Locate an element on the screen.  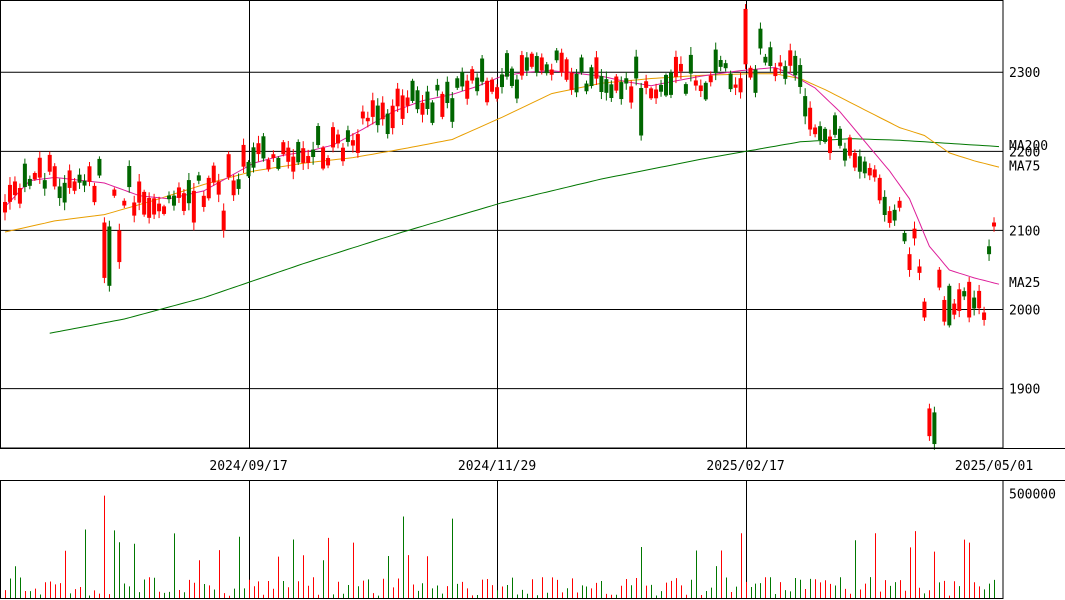
ma-label: MA75 is located at coordinates (1024, 167).